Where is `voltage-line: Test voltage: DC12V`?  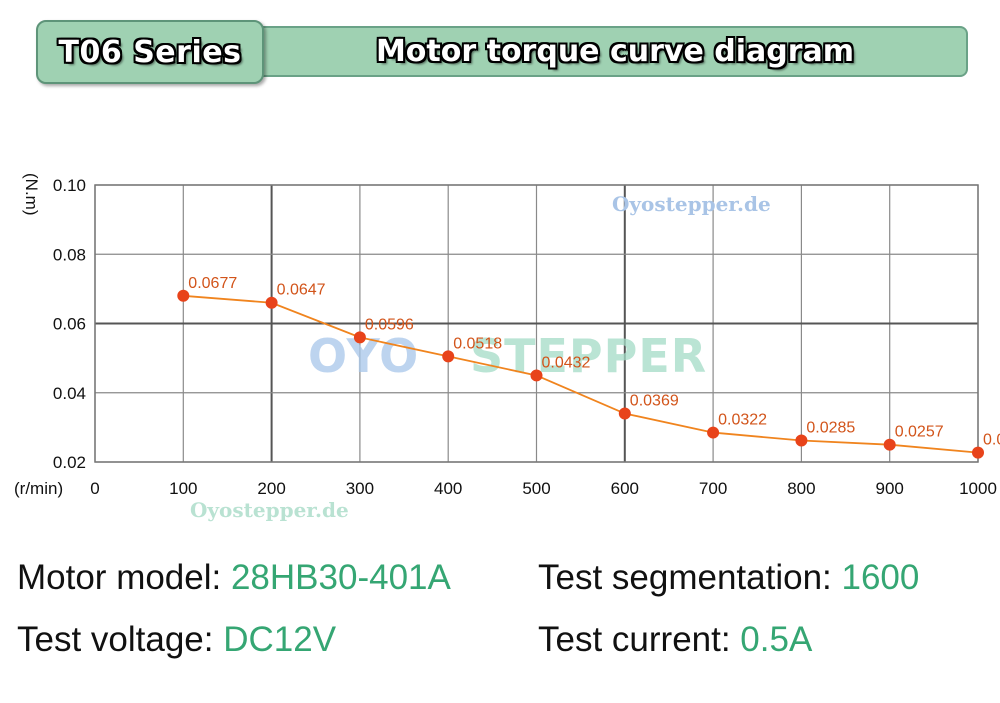
voltage-line: Test voltage: DC12V is located at coordinates (176, 640).